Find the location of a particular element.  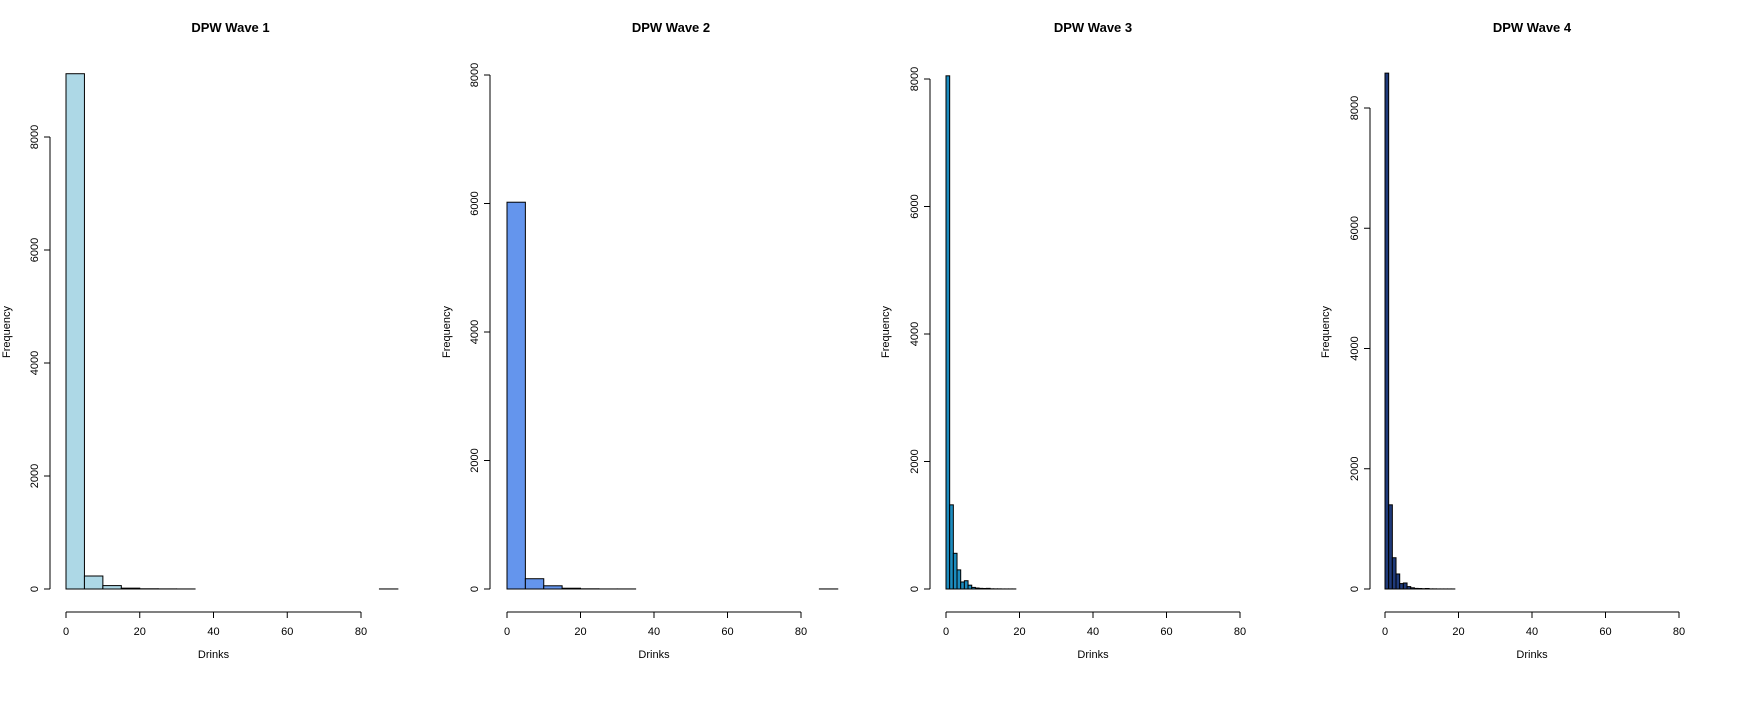

chart-title: DPW Wave 3 is located at coordinates (1093, 27).